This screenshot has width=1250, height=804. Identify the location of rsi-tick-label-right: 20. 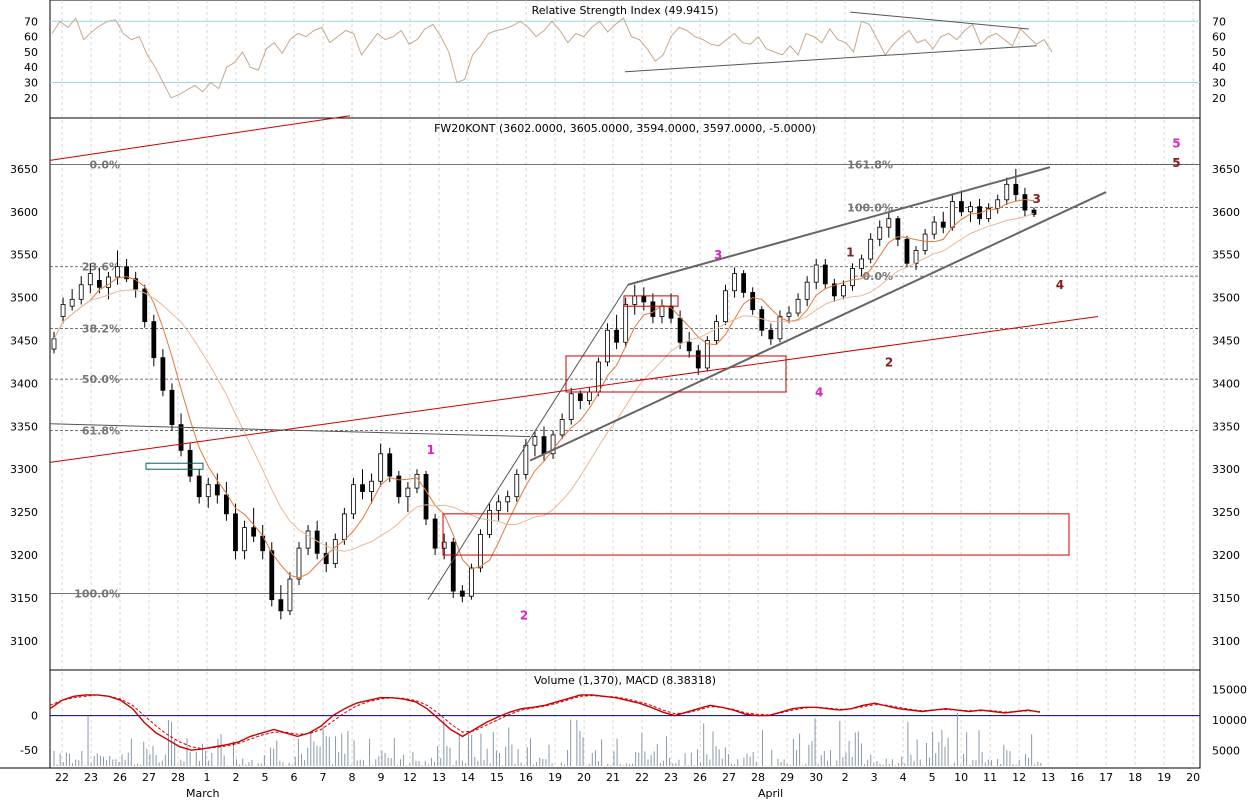
(1219, 98).